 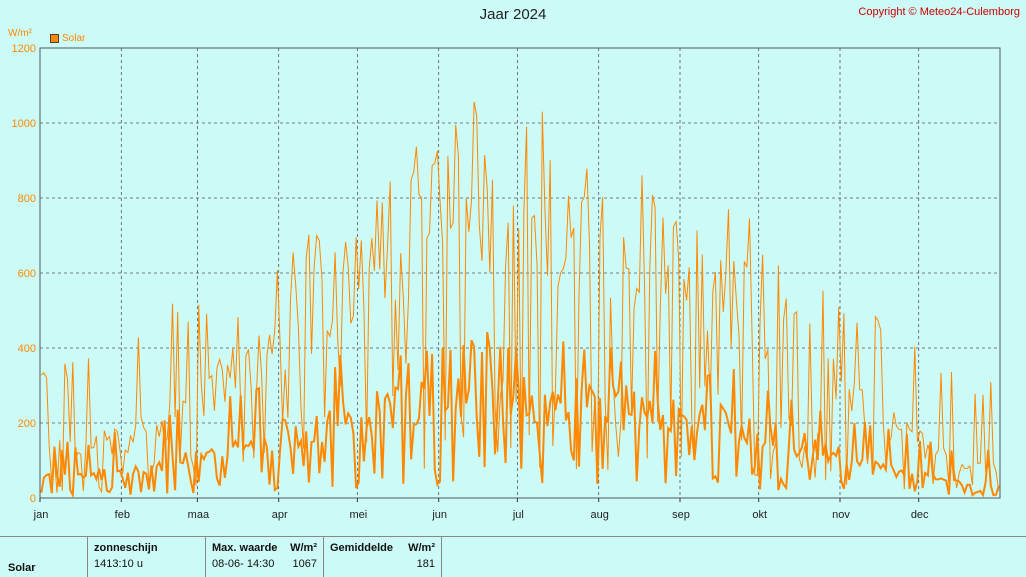 I want to click on stats-series-name: Solar, so click(x=22, y=568).